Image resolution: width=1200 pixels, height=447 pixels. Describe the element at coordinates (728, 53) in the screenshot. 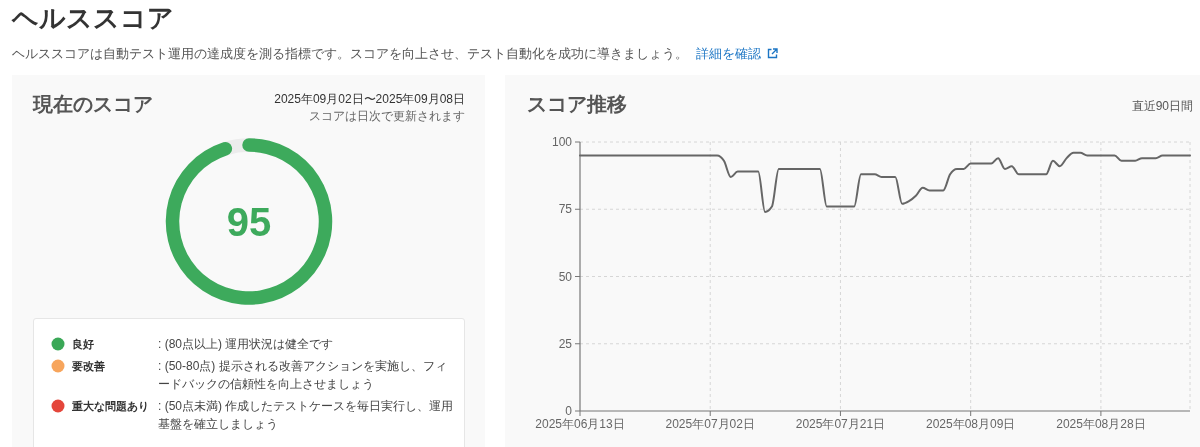

I see `text: 詳細を確認` at that location.